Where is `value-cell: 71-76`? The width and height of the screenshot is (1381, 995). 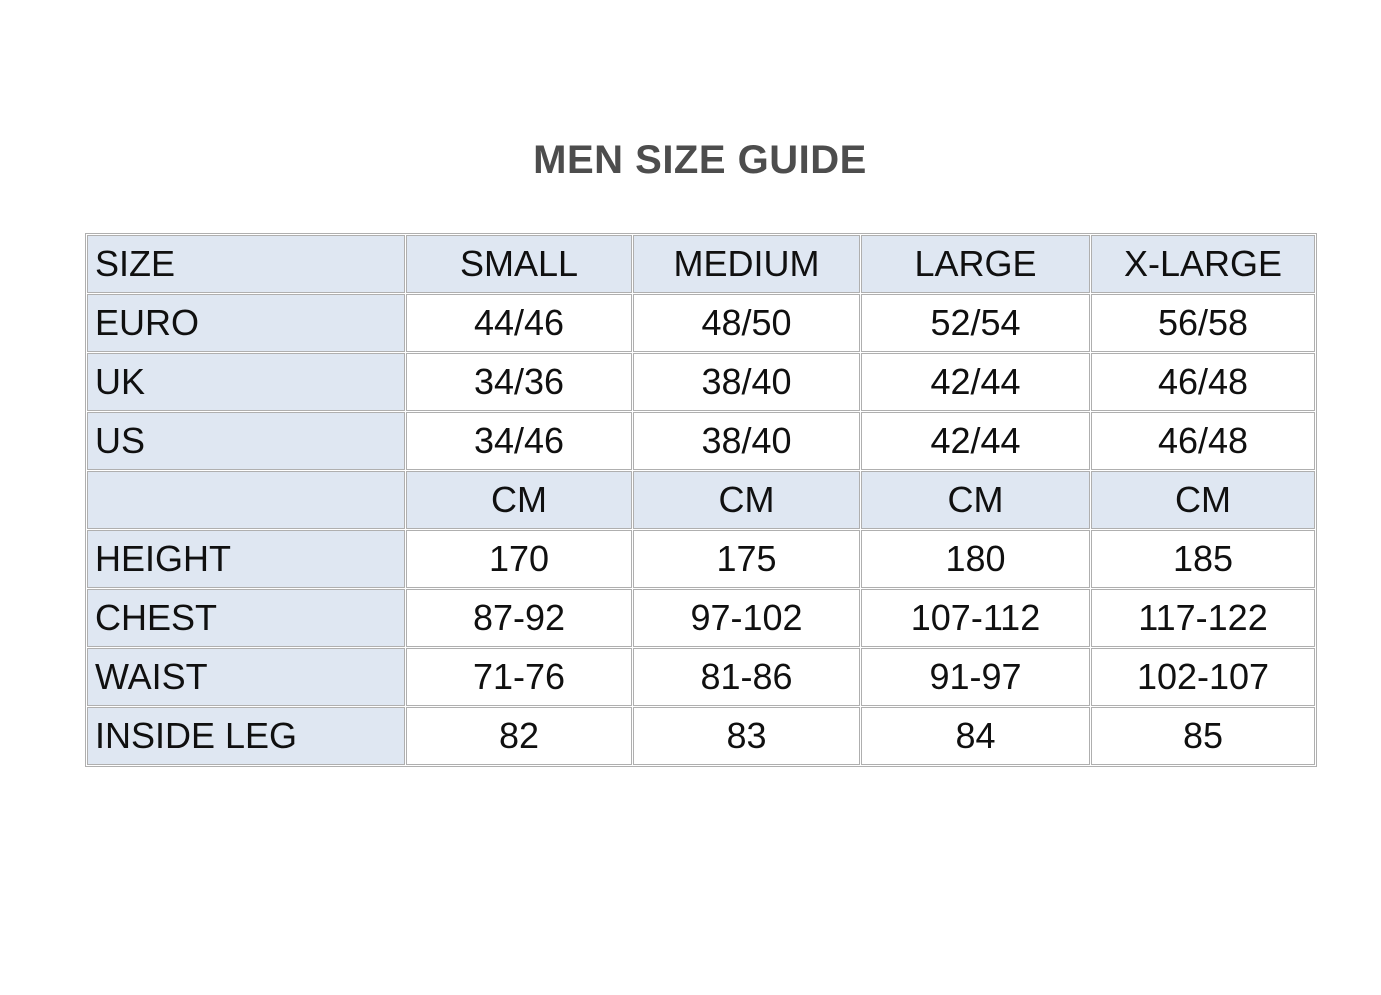 value-cell: 71-76 is located at coordinates (519, 677).